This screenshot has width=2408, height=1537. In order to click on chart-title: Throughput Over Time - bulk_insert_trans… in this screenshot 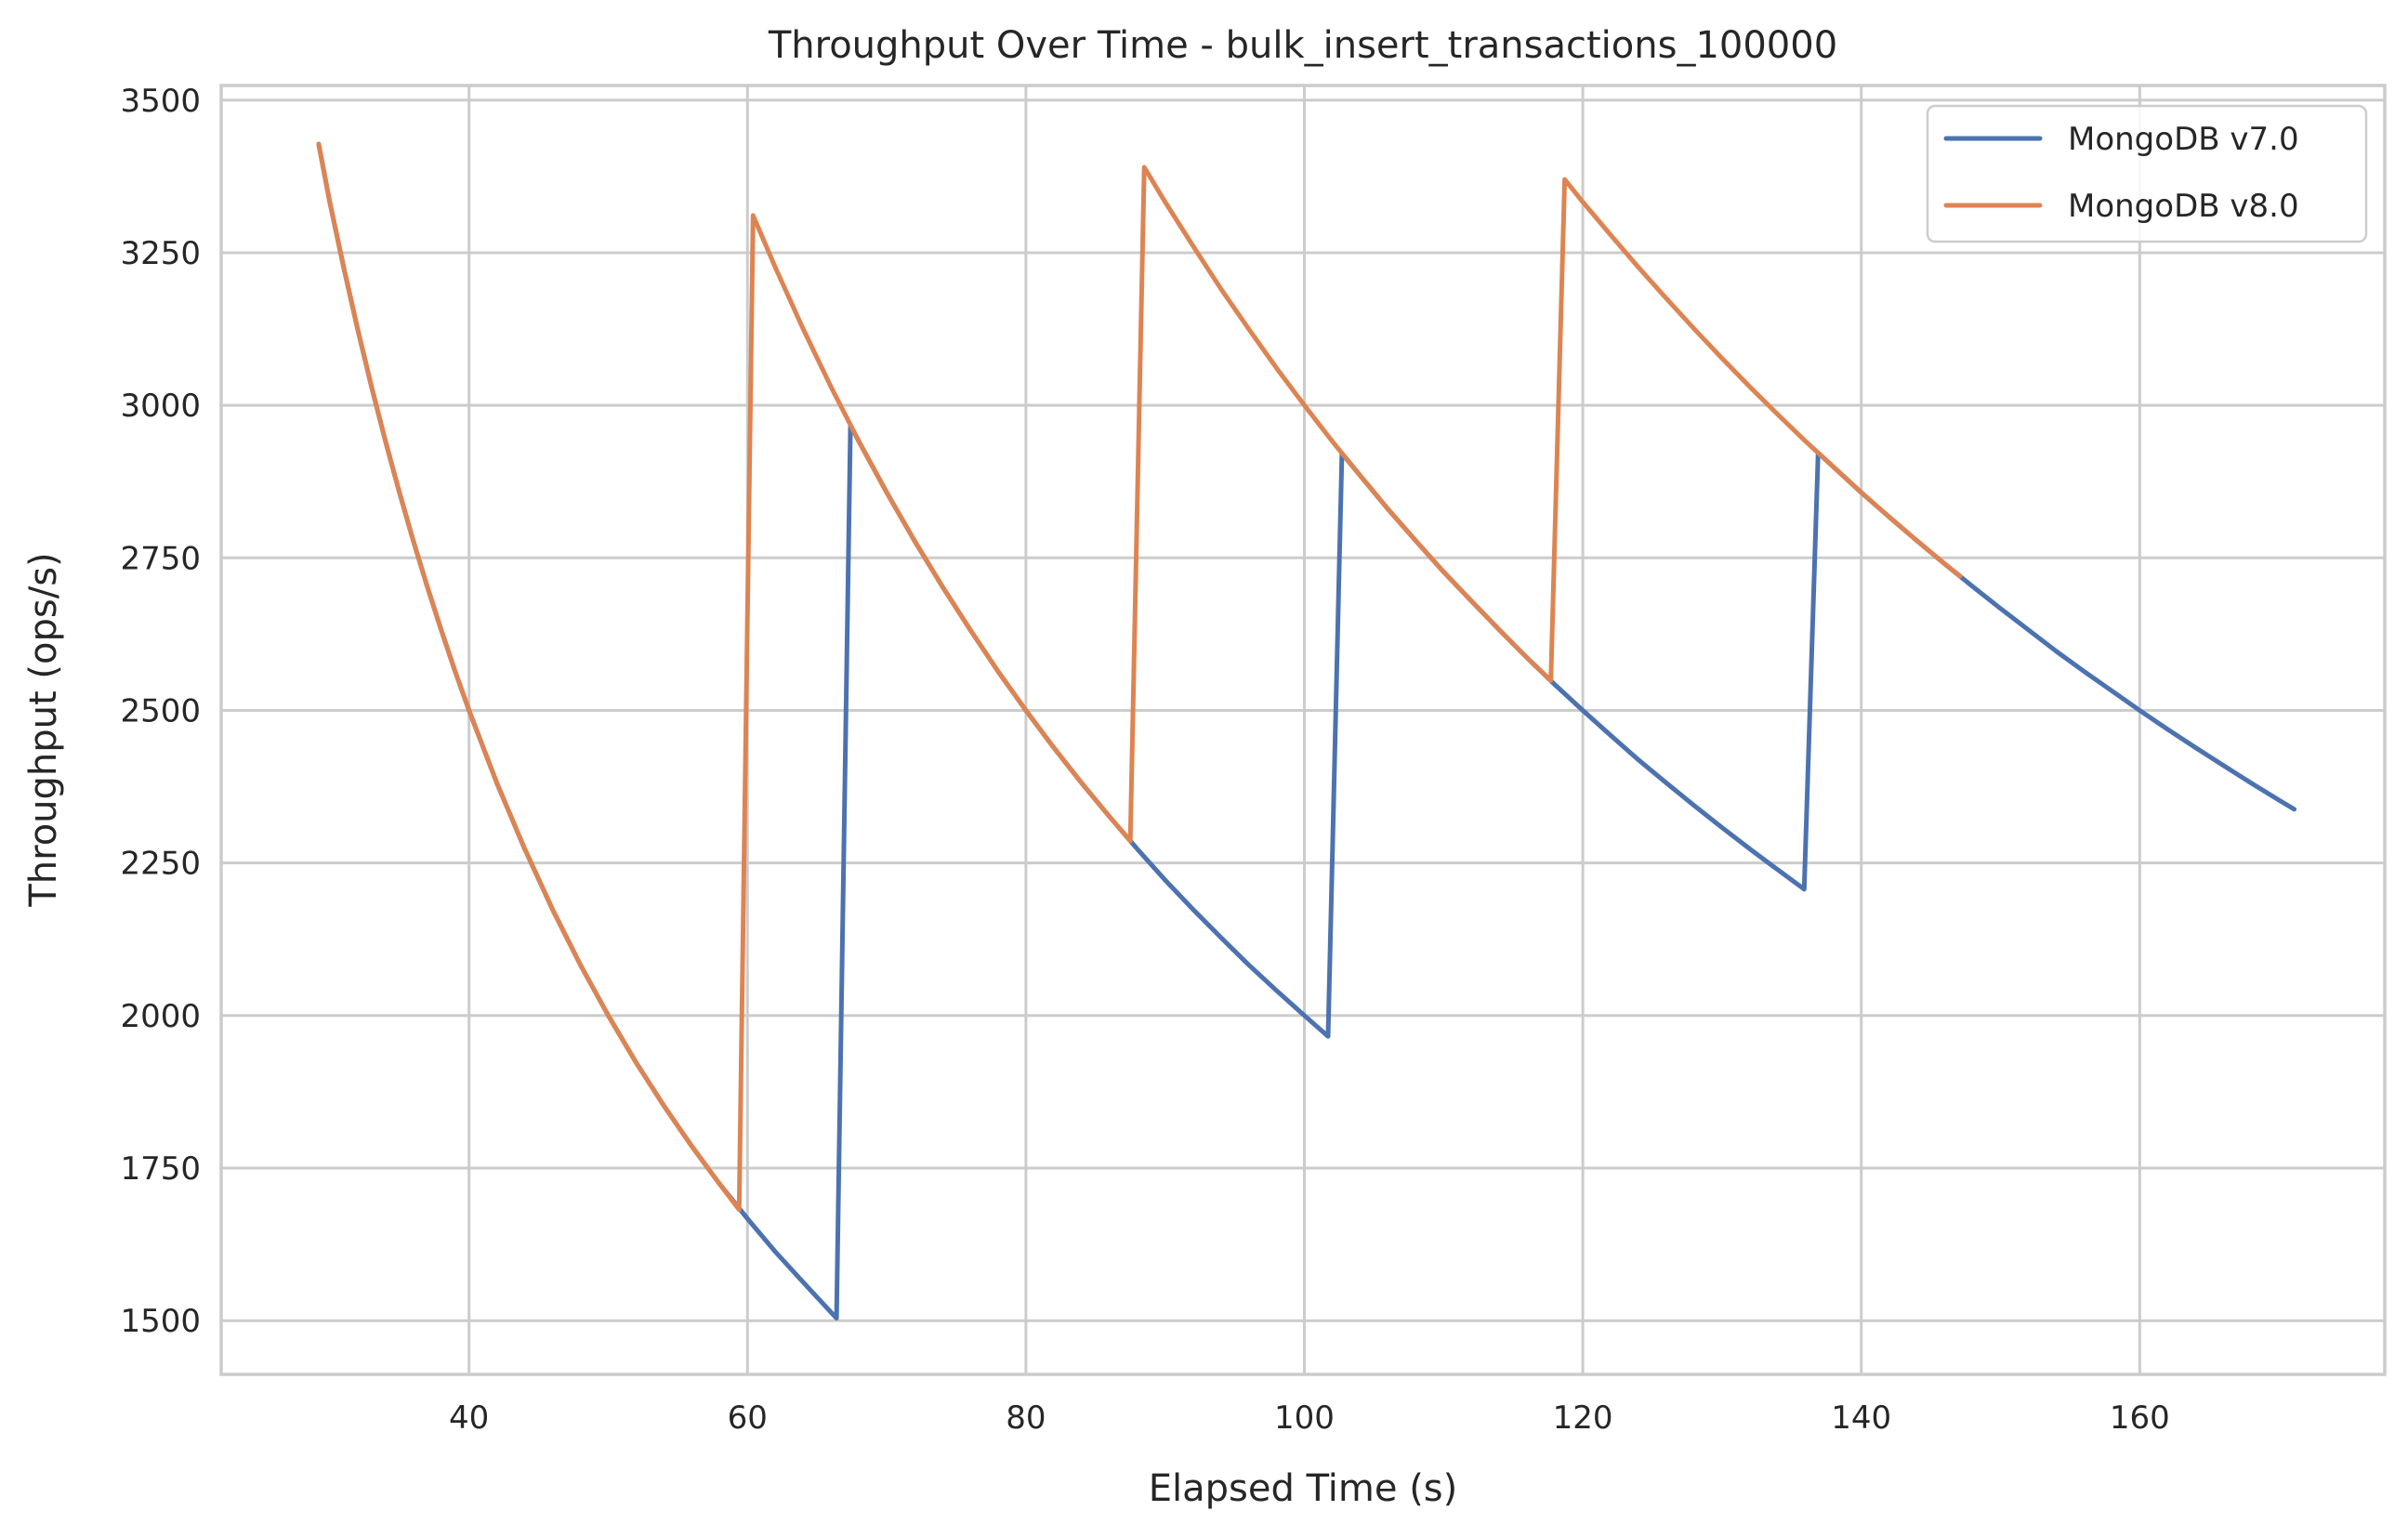, I will do `click(1302, 45)`.